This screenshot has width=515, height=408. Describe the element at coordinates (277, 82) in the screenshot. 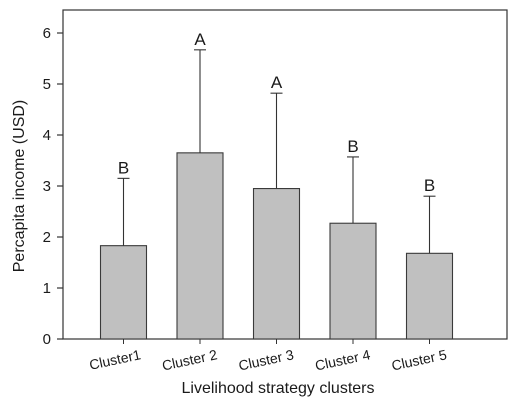

I see `significance-label-3: A` at that location.